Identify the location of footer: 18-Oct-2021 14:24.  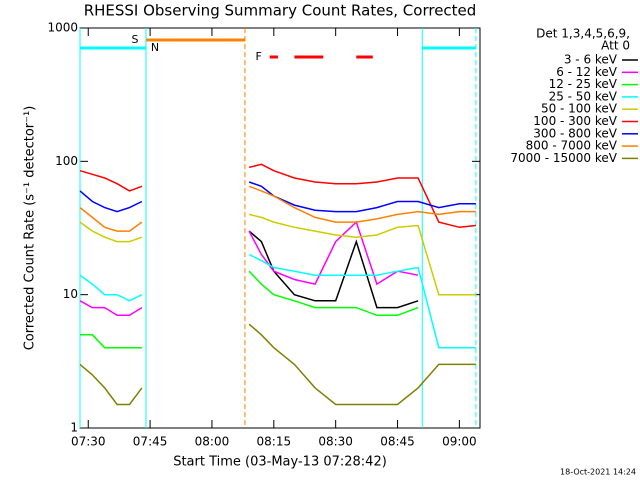
(598, 472).